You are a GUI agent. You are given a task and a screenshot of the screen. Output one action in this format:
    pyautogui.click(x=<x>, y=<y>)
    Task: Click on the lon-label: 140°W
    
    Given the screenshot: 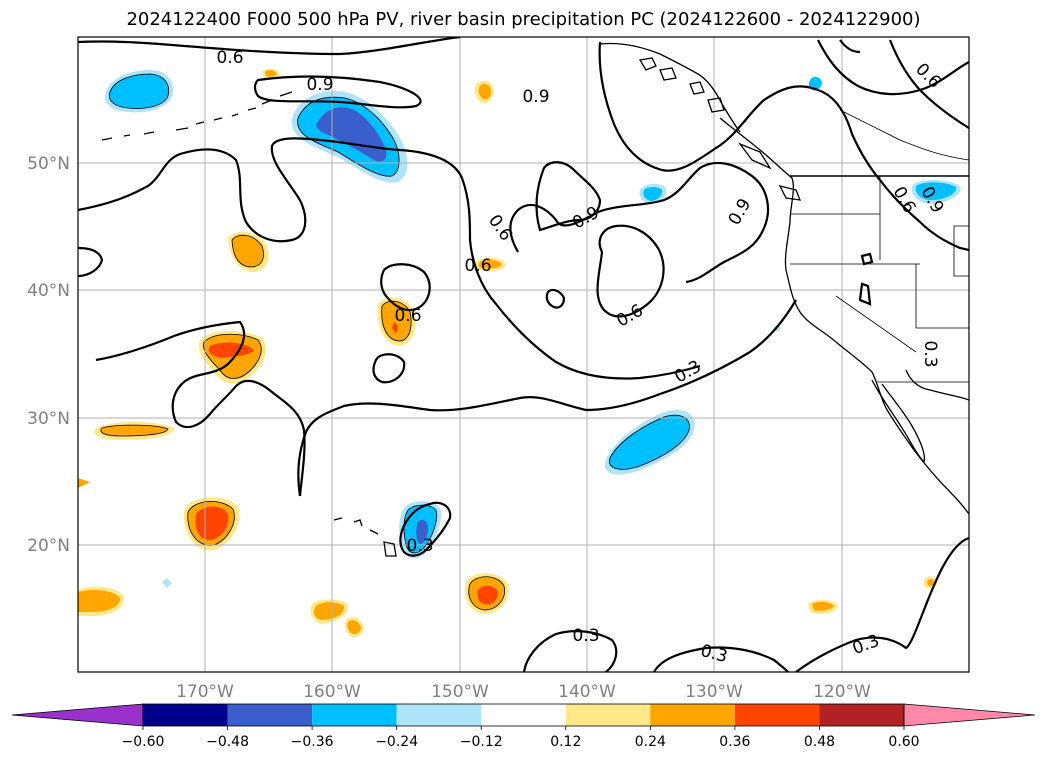 What is the action you would take?
    pyautogui.click(x=587, y=692)
    